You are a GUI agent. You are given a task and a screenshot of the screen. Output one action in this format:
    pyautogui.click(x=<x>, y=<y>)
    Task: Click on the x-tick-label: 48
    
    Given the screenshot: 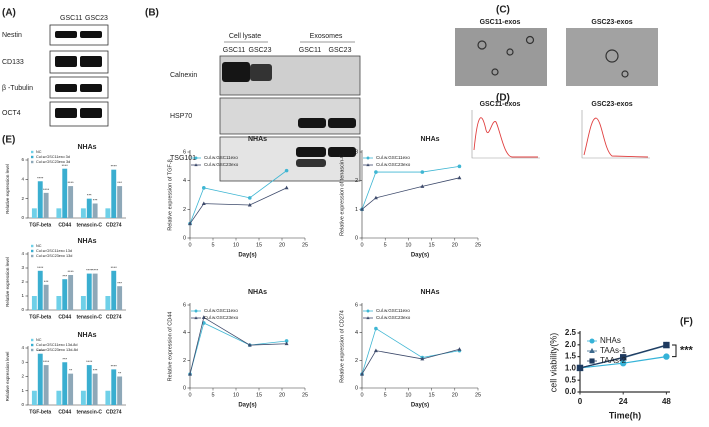 What is the action you would take?
    pyautogui.click(x=666, y=401)
    